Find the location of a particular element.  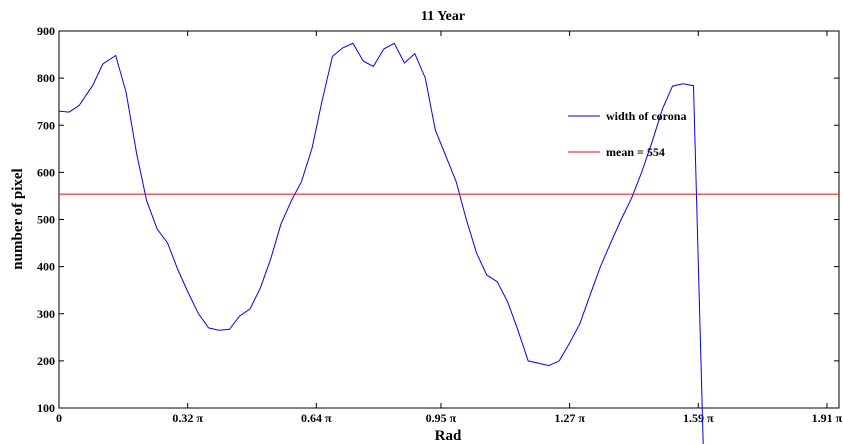

y-tick-label: 800 is located at coordinates (46, 78).